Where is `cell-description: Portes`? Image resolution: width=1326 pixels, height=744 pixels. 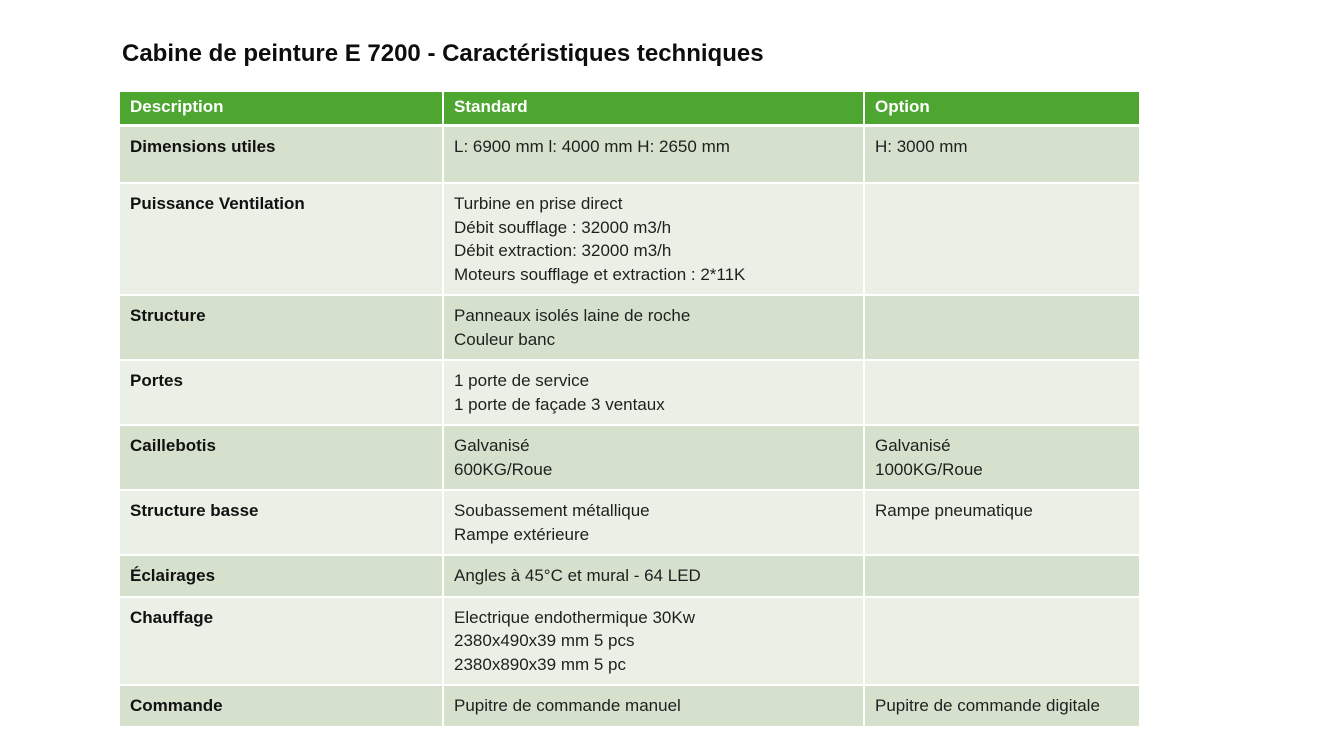
cell-description: Portes is located at coordinates (282, 393).